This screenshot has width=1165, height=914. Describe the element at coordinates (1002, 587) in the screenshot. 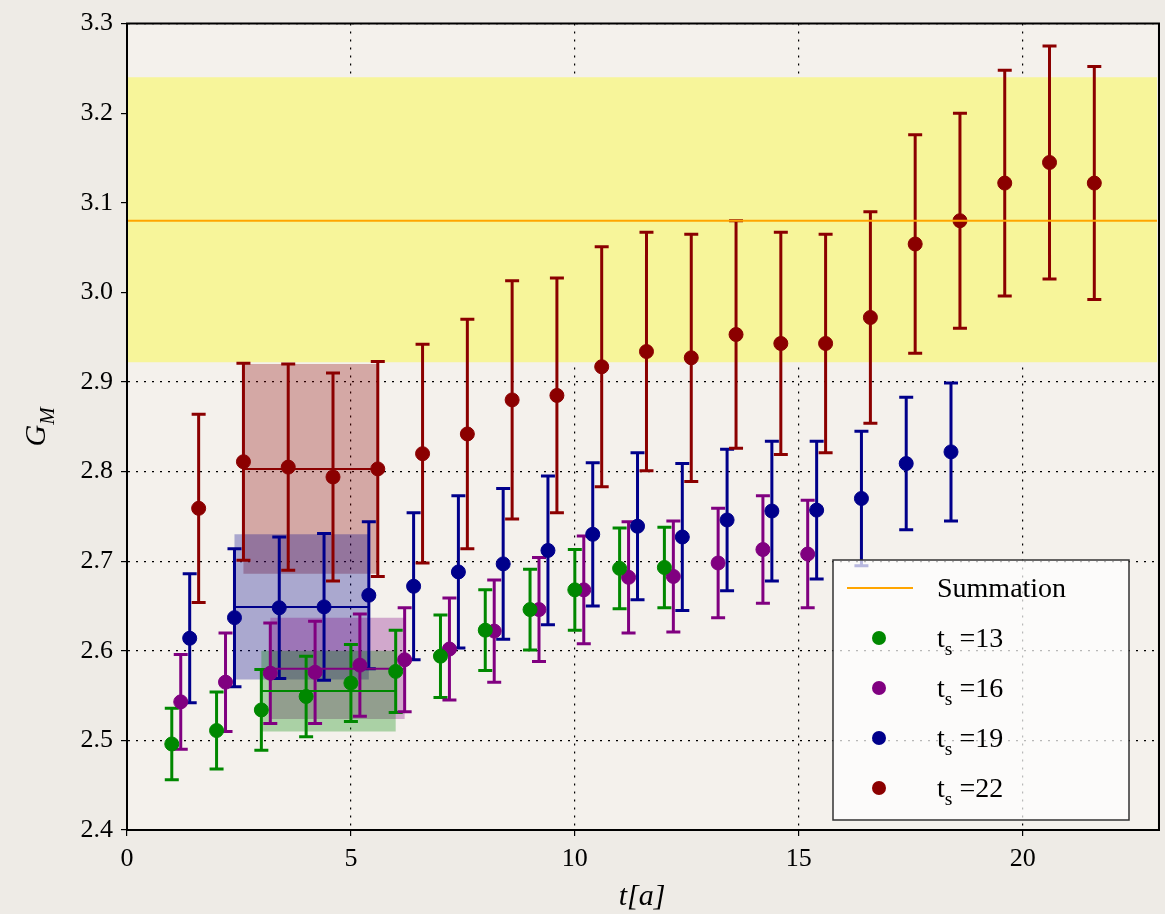

I see `legend-label: Summation` at that location.